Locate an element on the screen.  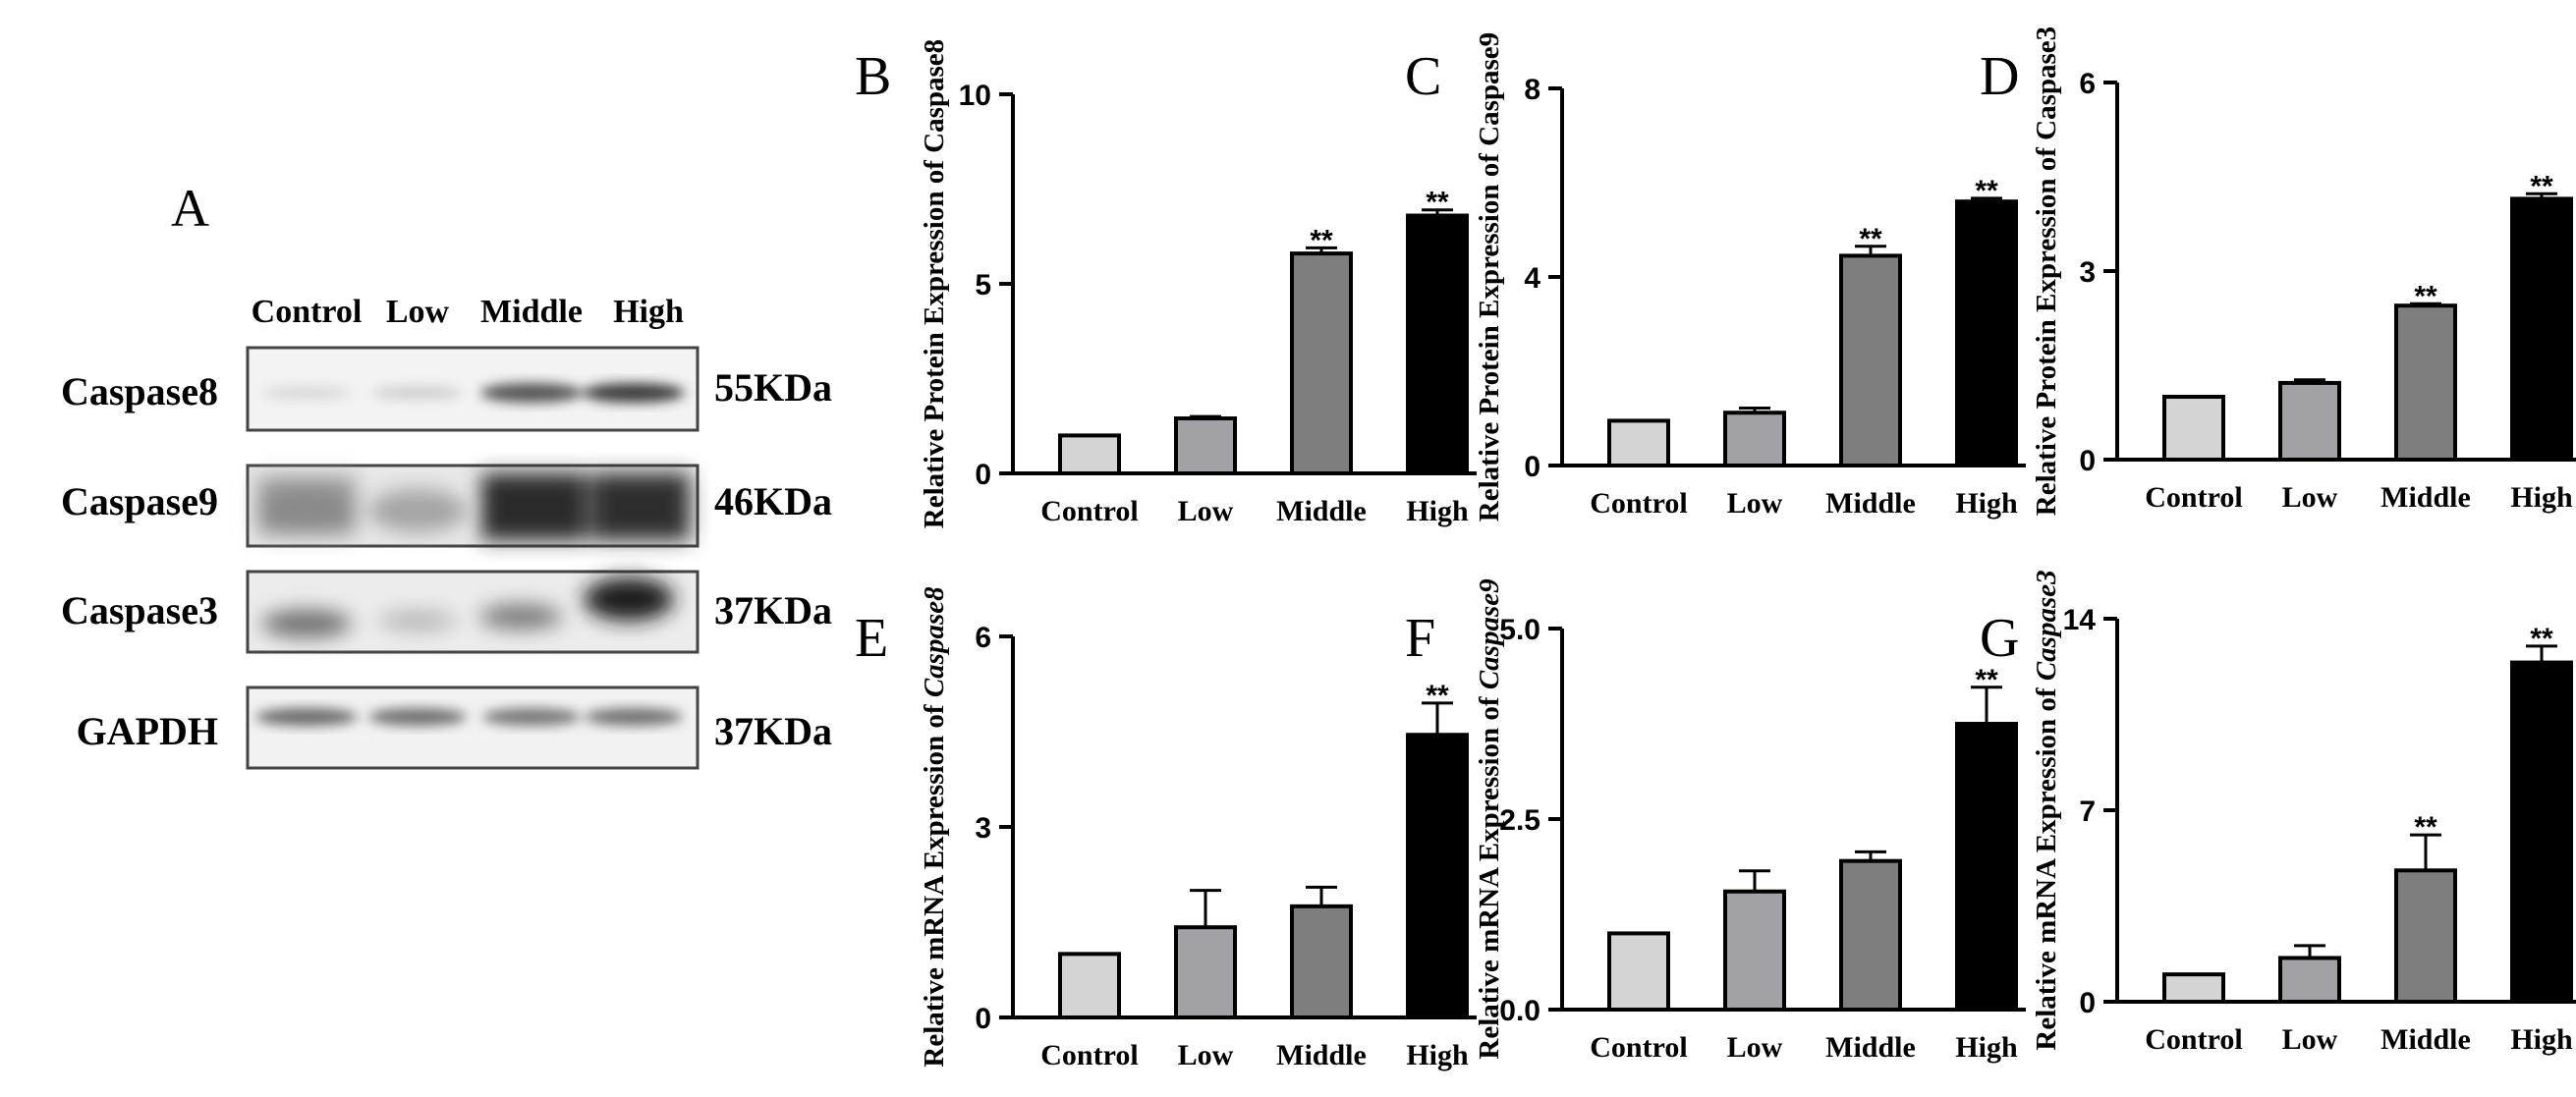
blot-strip-gapdh is located at coordinates (473, 728).